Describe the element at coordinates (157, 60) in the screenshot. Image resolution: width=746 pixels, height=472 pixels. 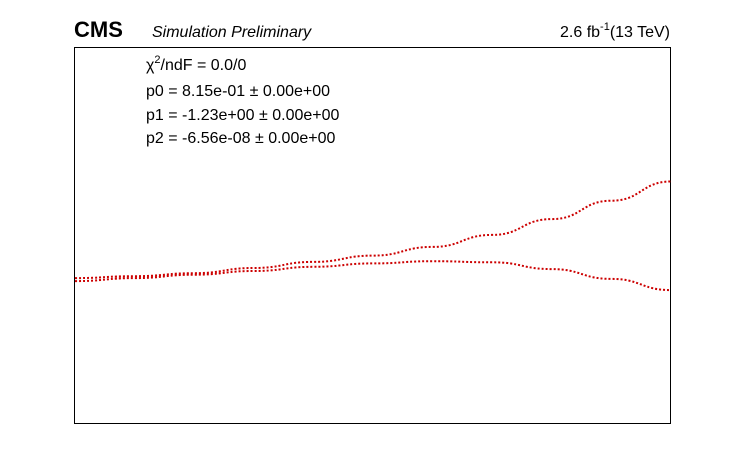
I see `chi2-exponent: 2` at that location.